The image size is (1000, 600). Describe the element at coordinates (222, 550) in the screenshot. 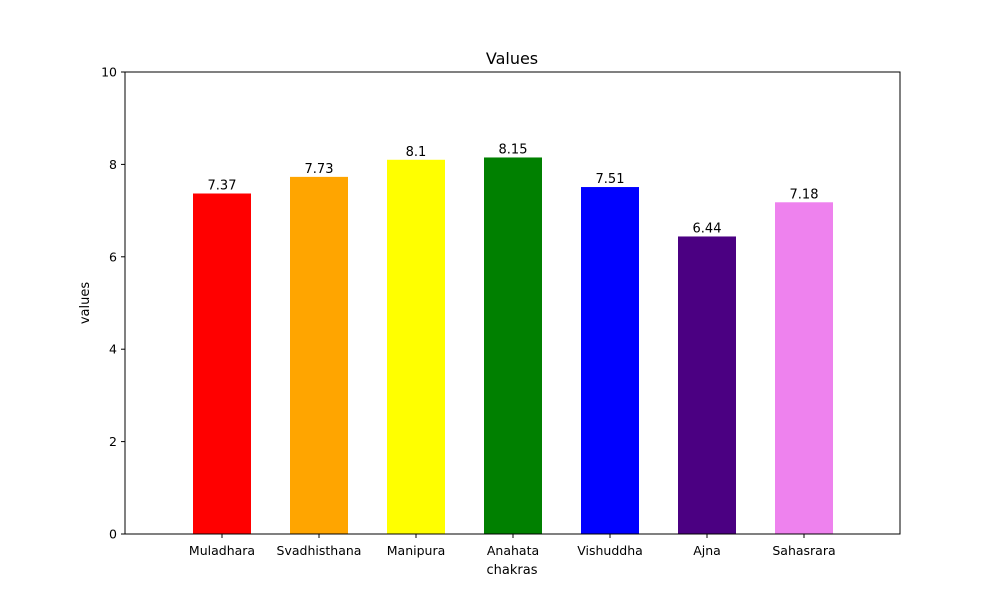

I see `x-tick-label: Muladhara` at that location.